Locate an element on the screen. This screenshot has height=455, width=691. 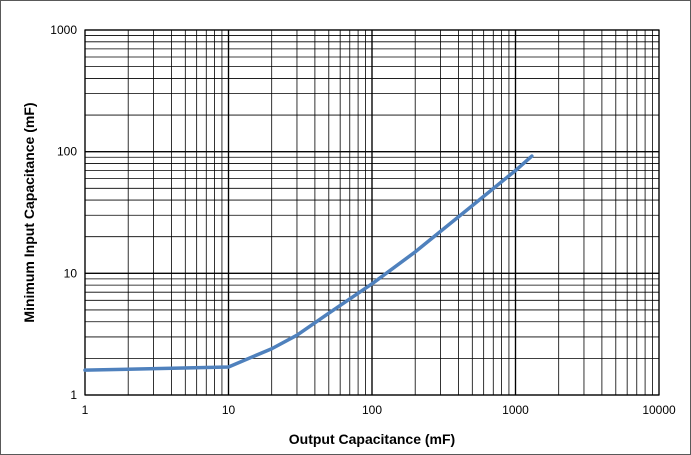
y-tick-label: 100 is located at coordinates (67, 152).